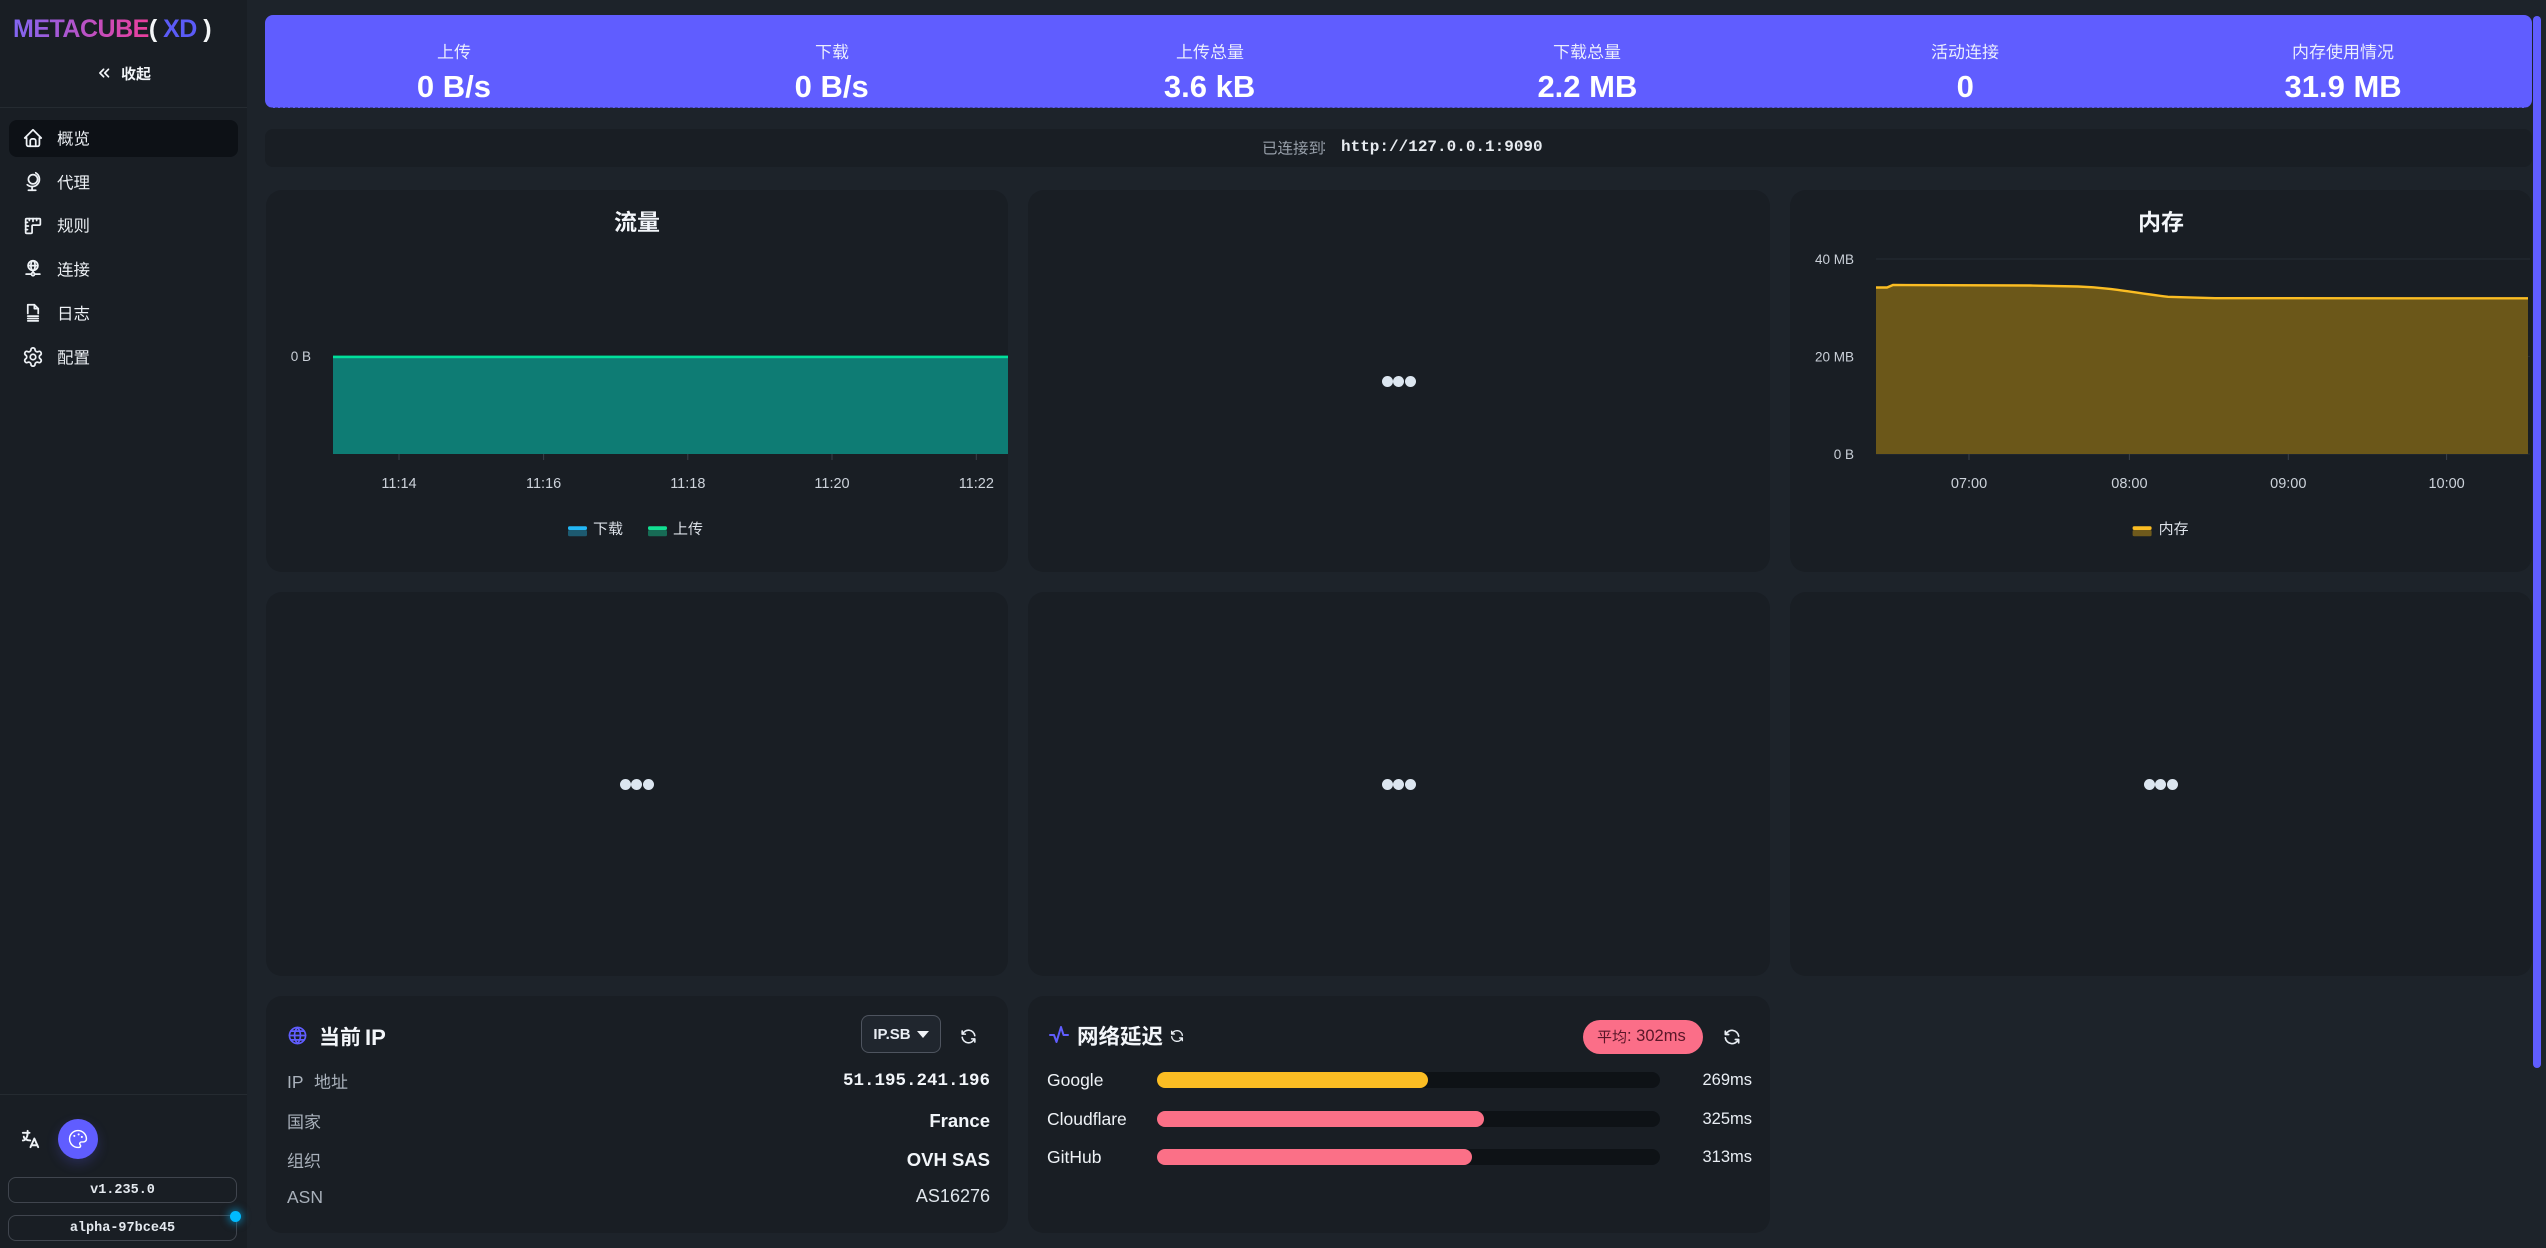  What do you see at coordinates (2129, 484) in the screenshot?
I see `svg-text: 08:00` at bounding box center [2129, 484].